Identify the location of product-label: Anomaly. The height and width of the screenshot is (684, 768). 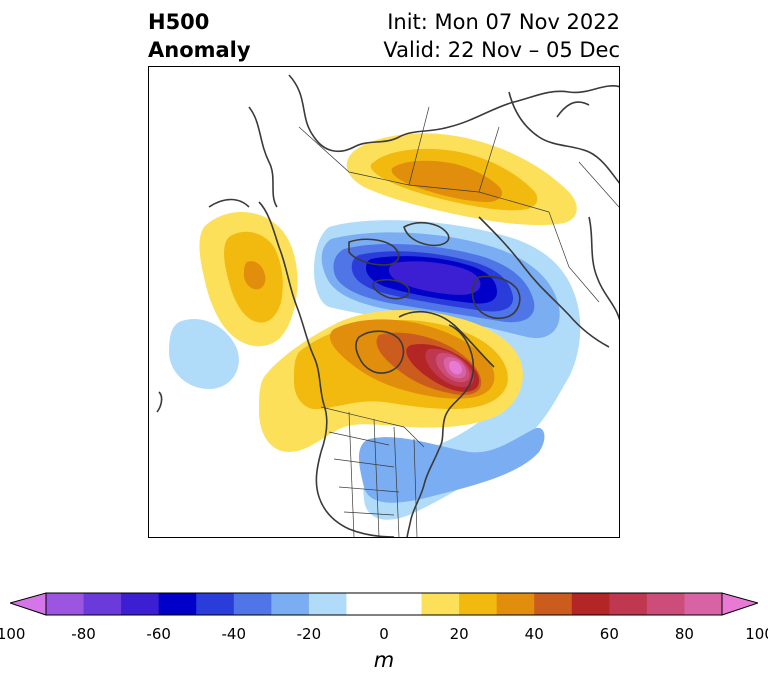
(199, 50).